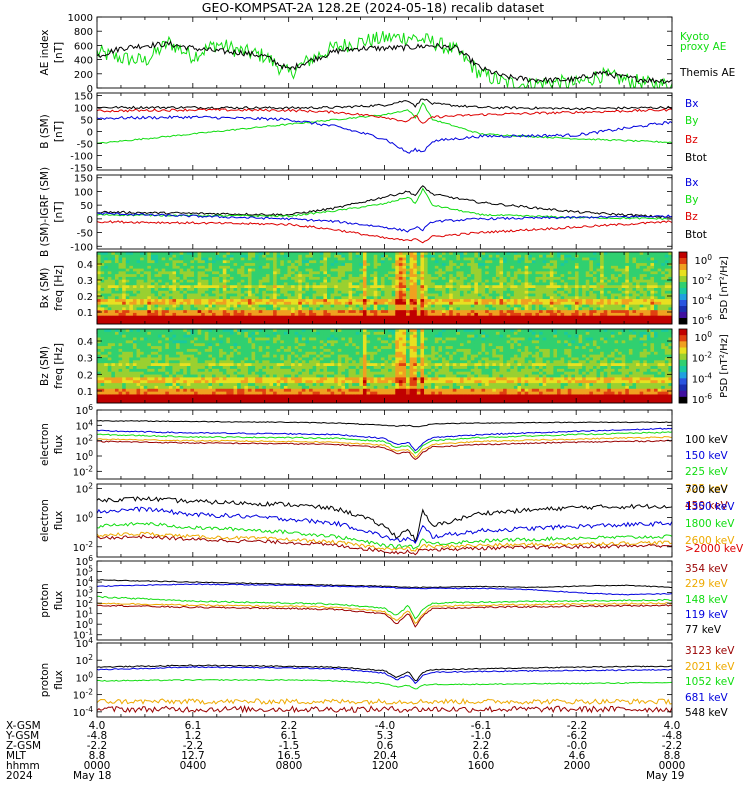  Describe the element at coordinates (384, 134) in the screenshot. I see `series-line-bx` at that location.